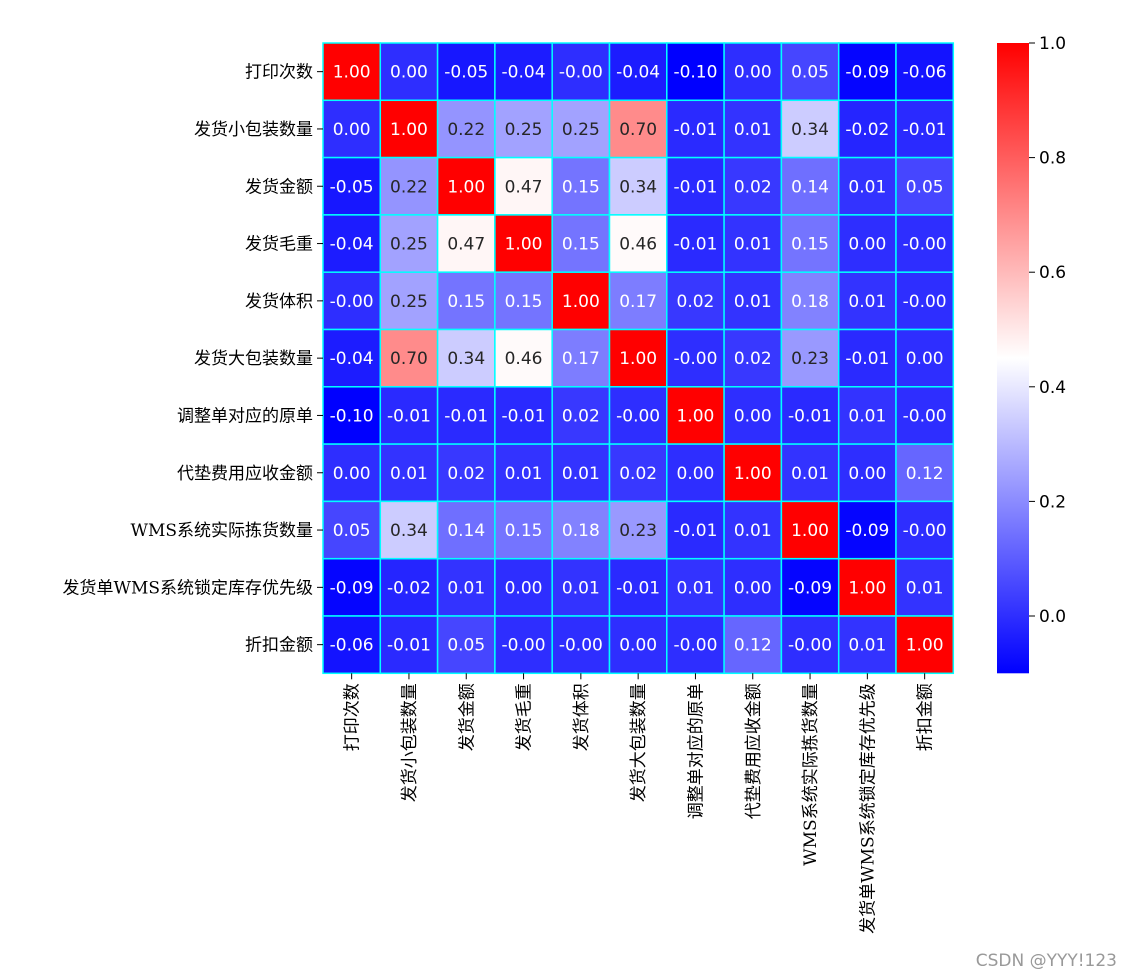  What do you see at coordinates (409, 474) in the screenshot?
I see `cell-value-7-1: 0.01` at bounding box center [409, 474].